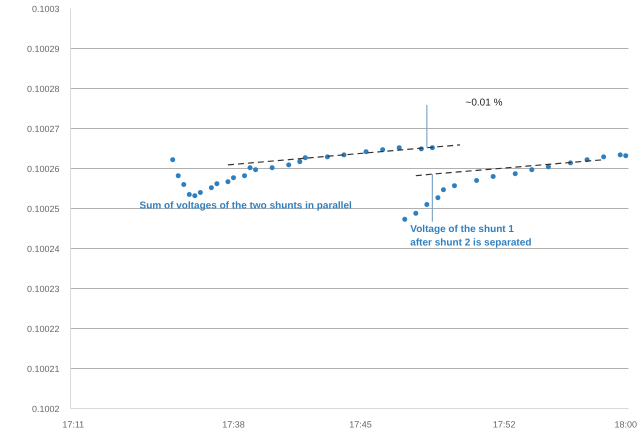 The width and height of the screenshot is (642, 436). What do you see at coordinates (360, 425) in the screenshot?
I see `x-tick-label: 17:45` at bounding box center [360, 425].